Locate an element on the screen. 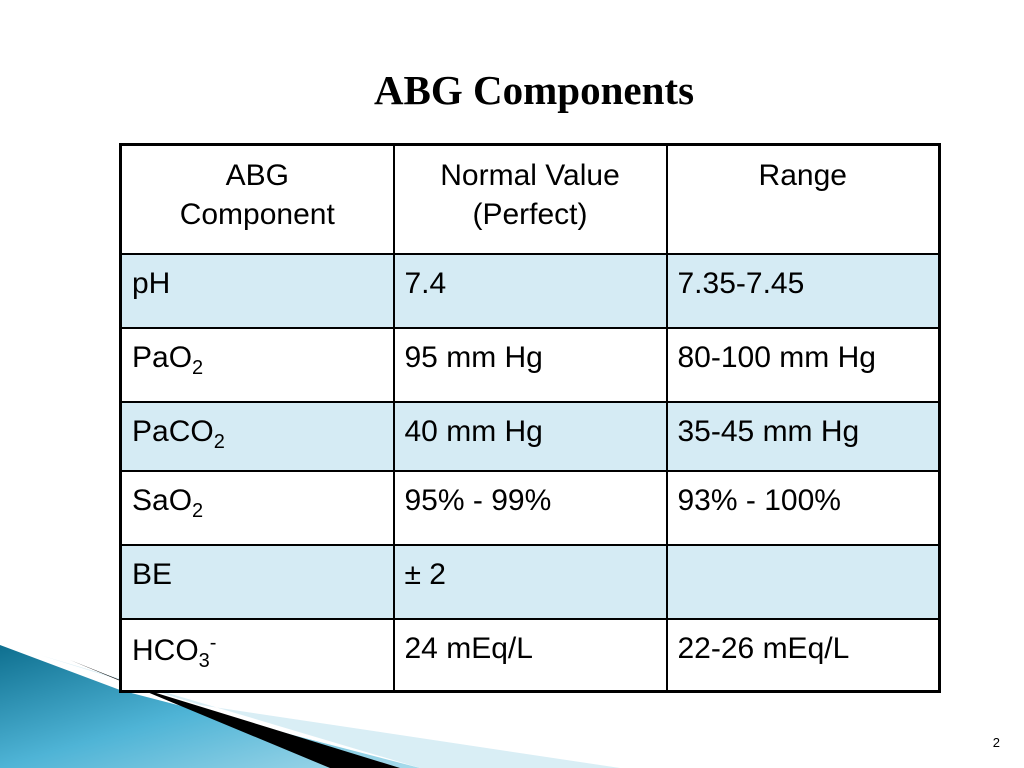  component-cell: PaCO2 is located at coordinates (257, 436).